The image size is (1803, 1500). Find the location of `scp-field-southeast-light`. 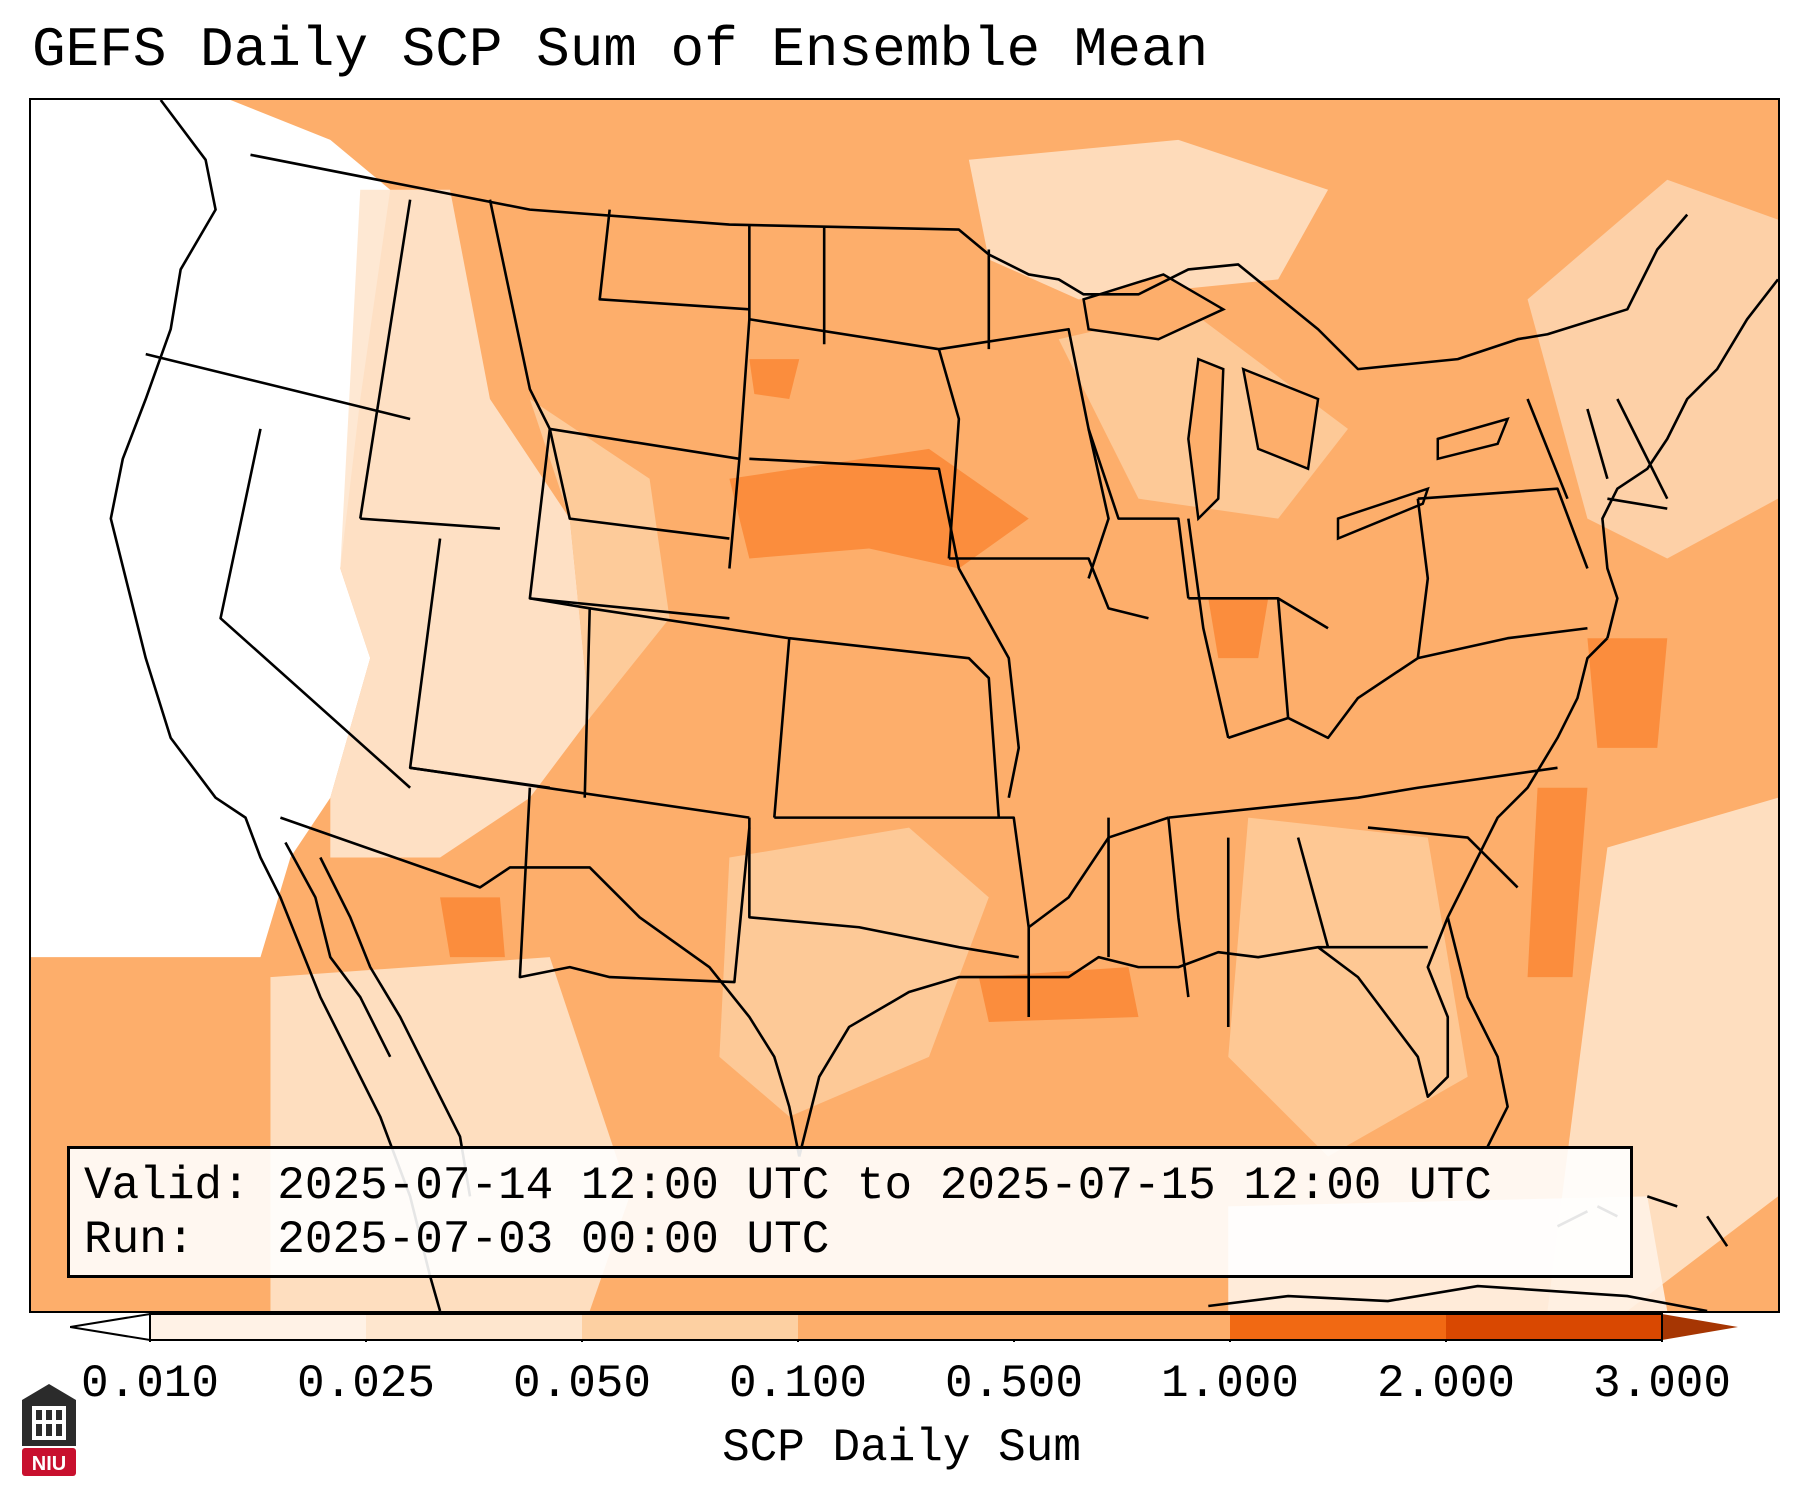

scp-field-southeast-light is located at coordinates (1348, 987).